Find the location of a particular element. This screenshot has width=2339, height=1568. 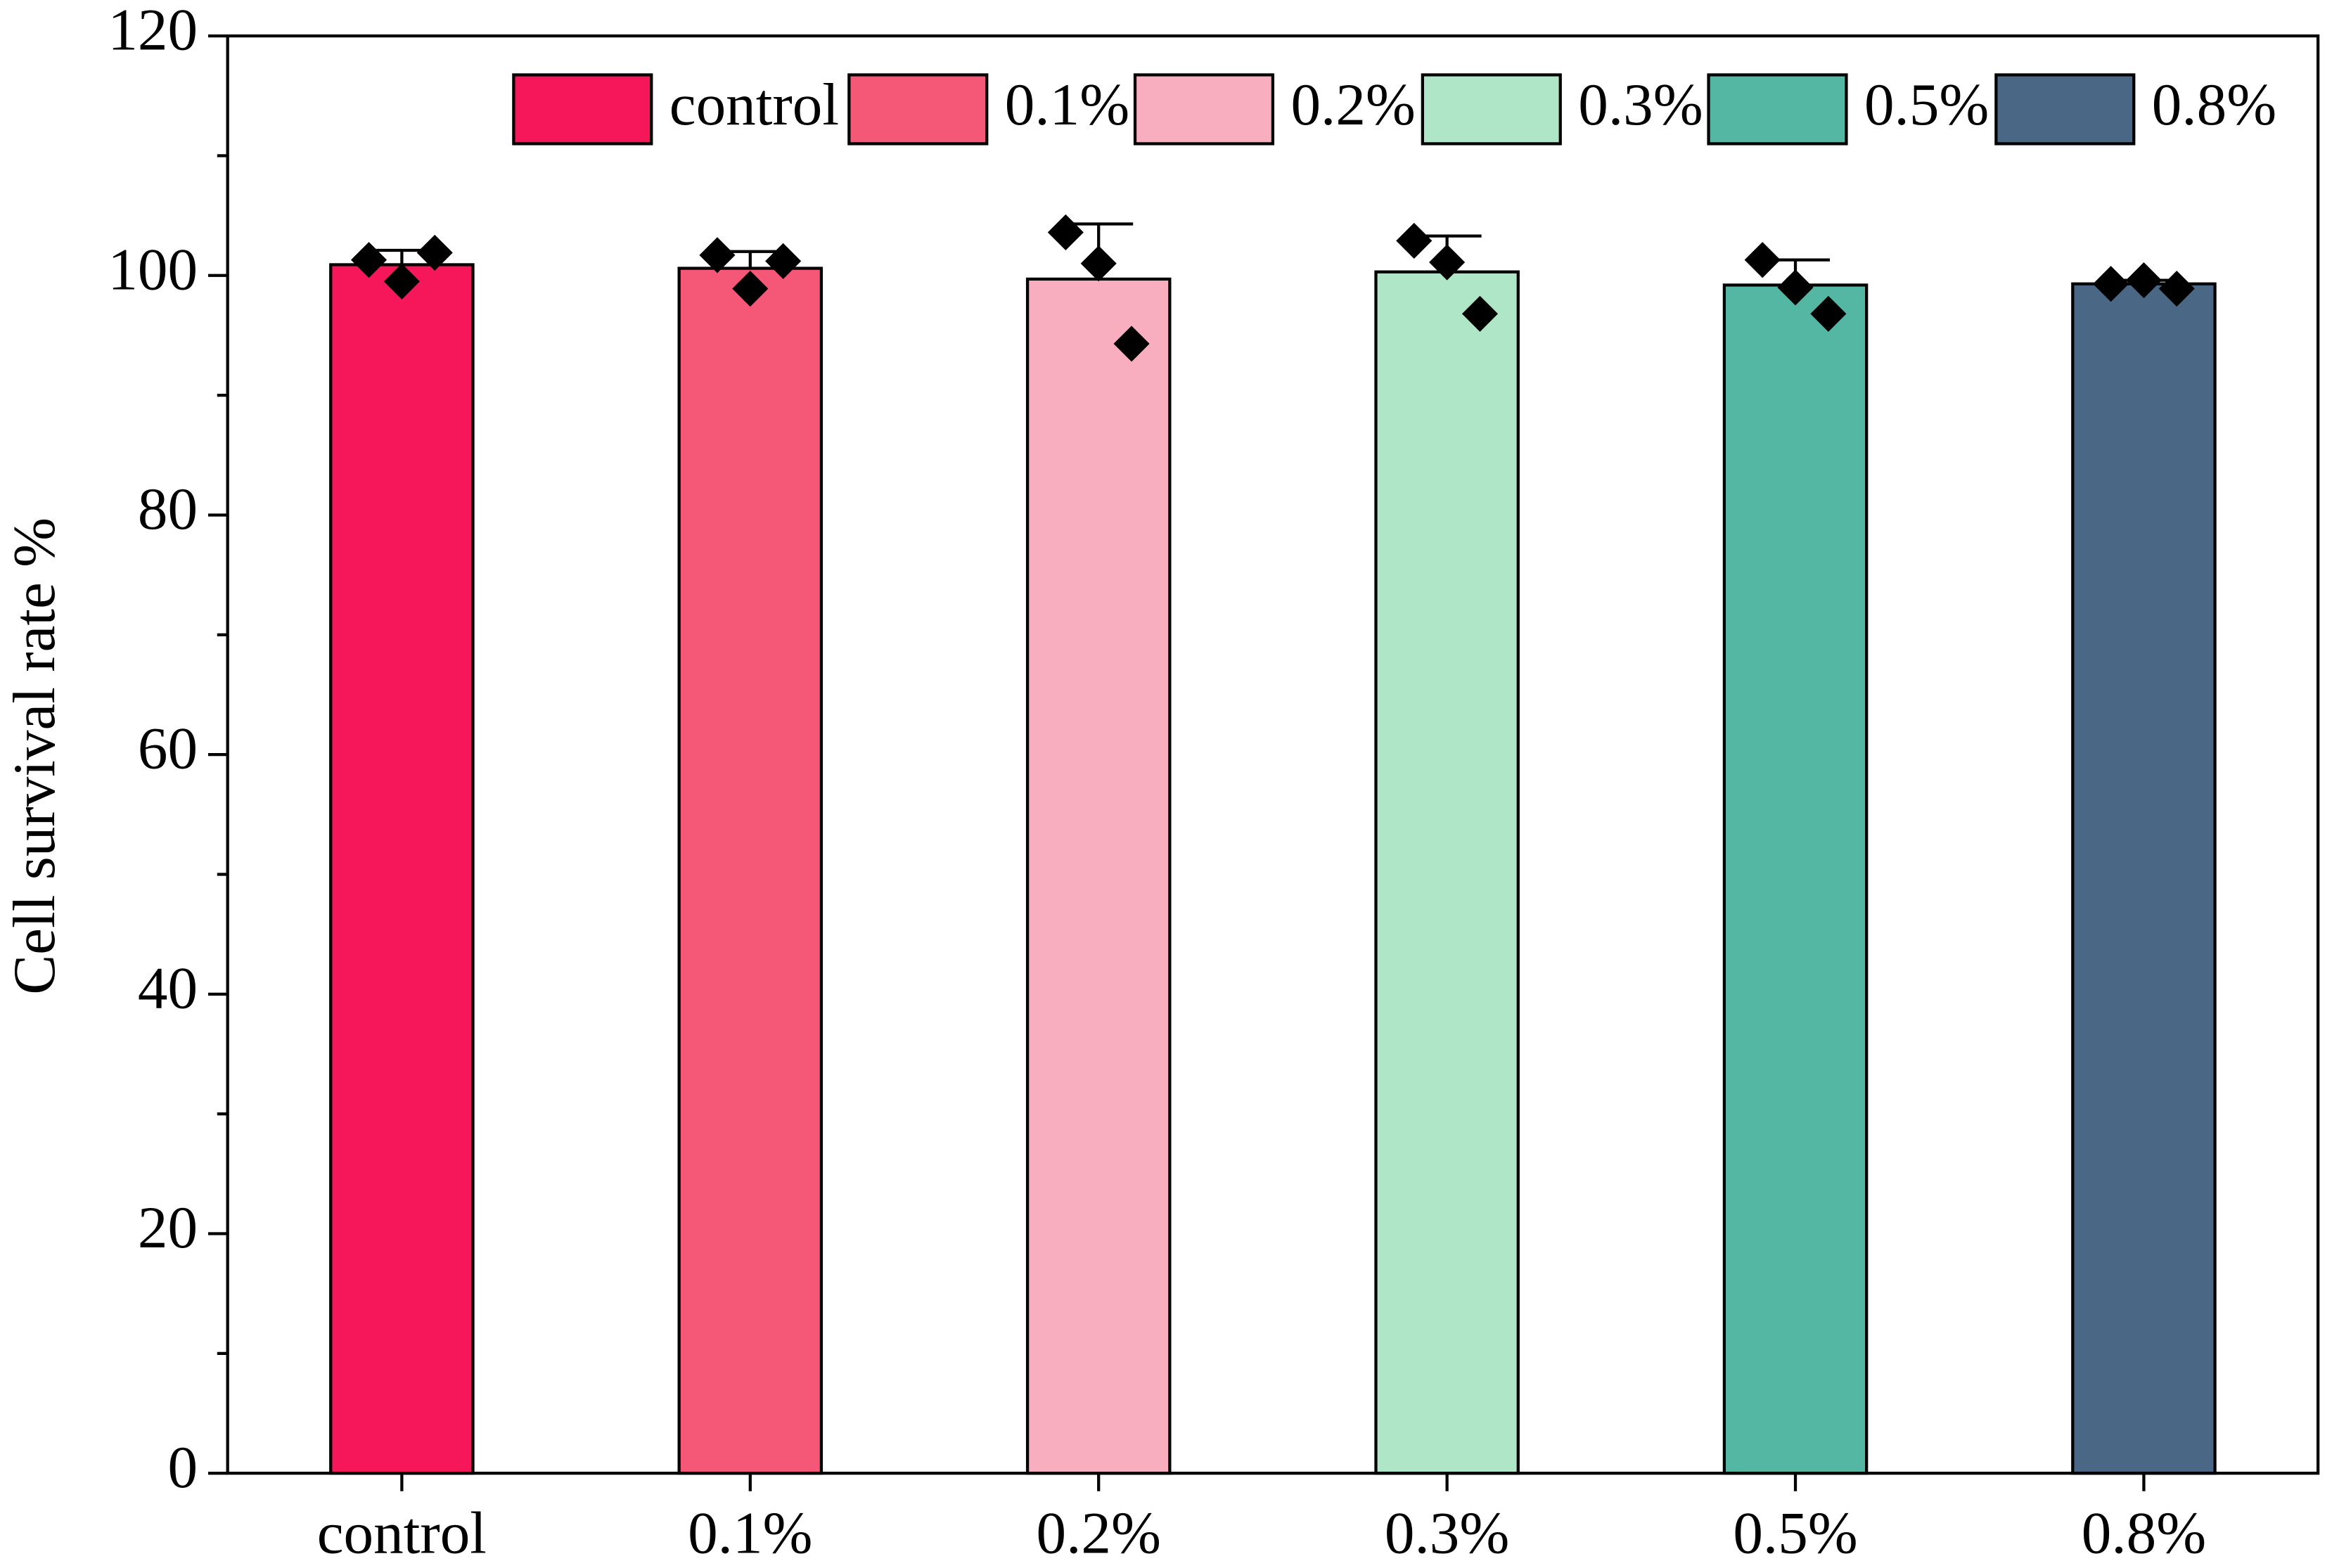

x-tick-label: 0.8% is located at coordinates (2144, 1533).